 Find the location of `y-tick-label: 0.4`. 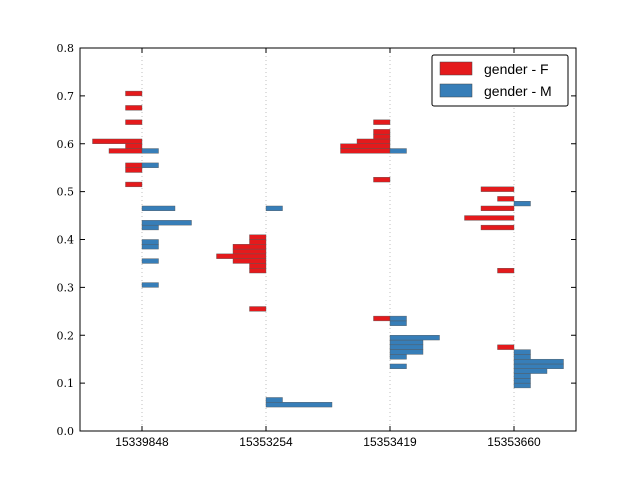

y-tick-label: 0.4 is located at coordinates (66, 240).